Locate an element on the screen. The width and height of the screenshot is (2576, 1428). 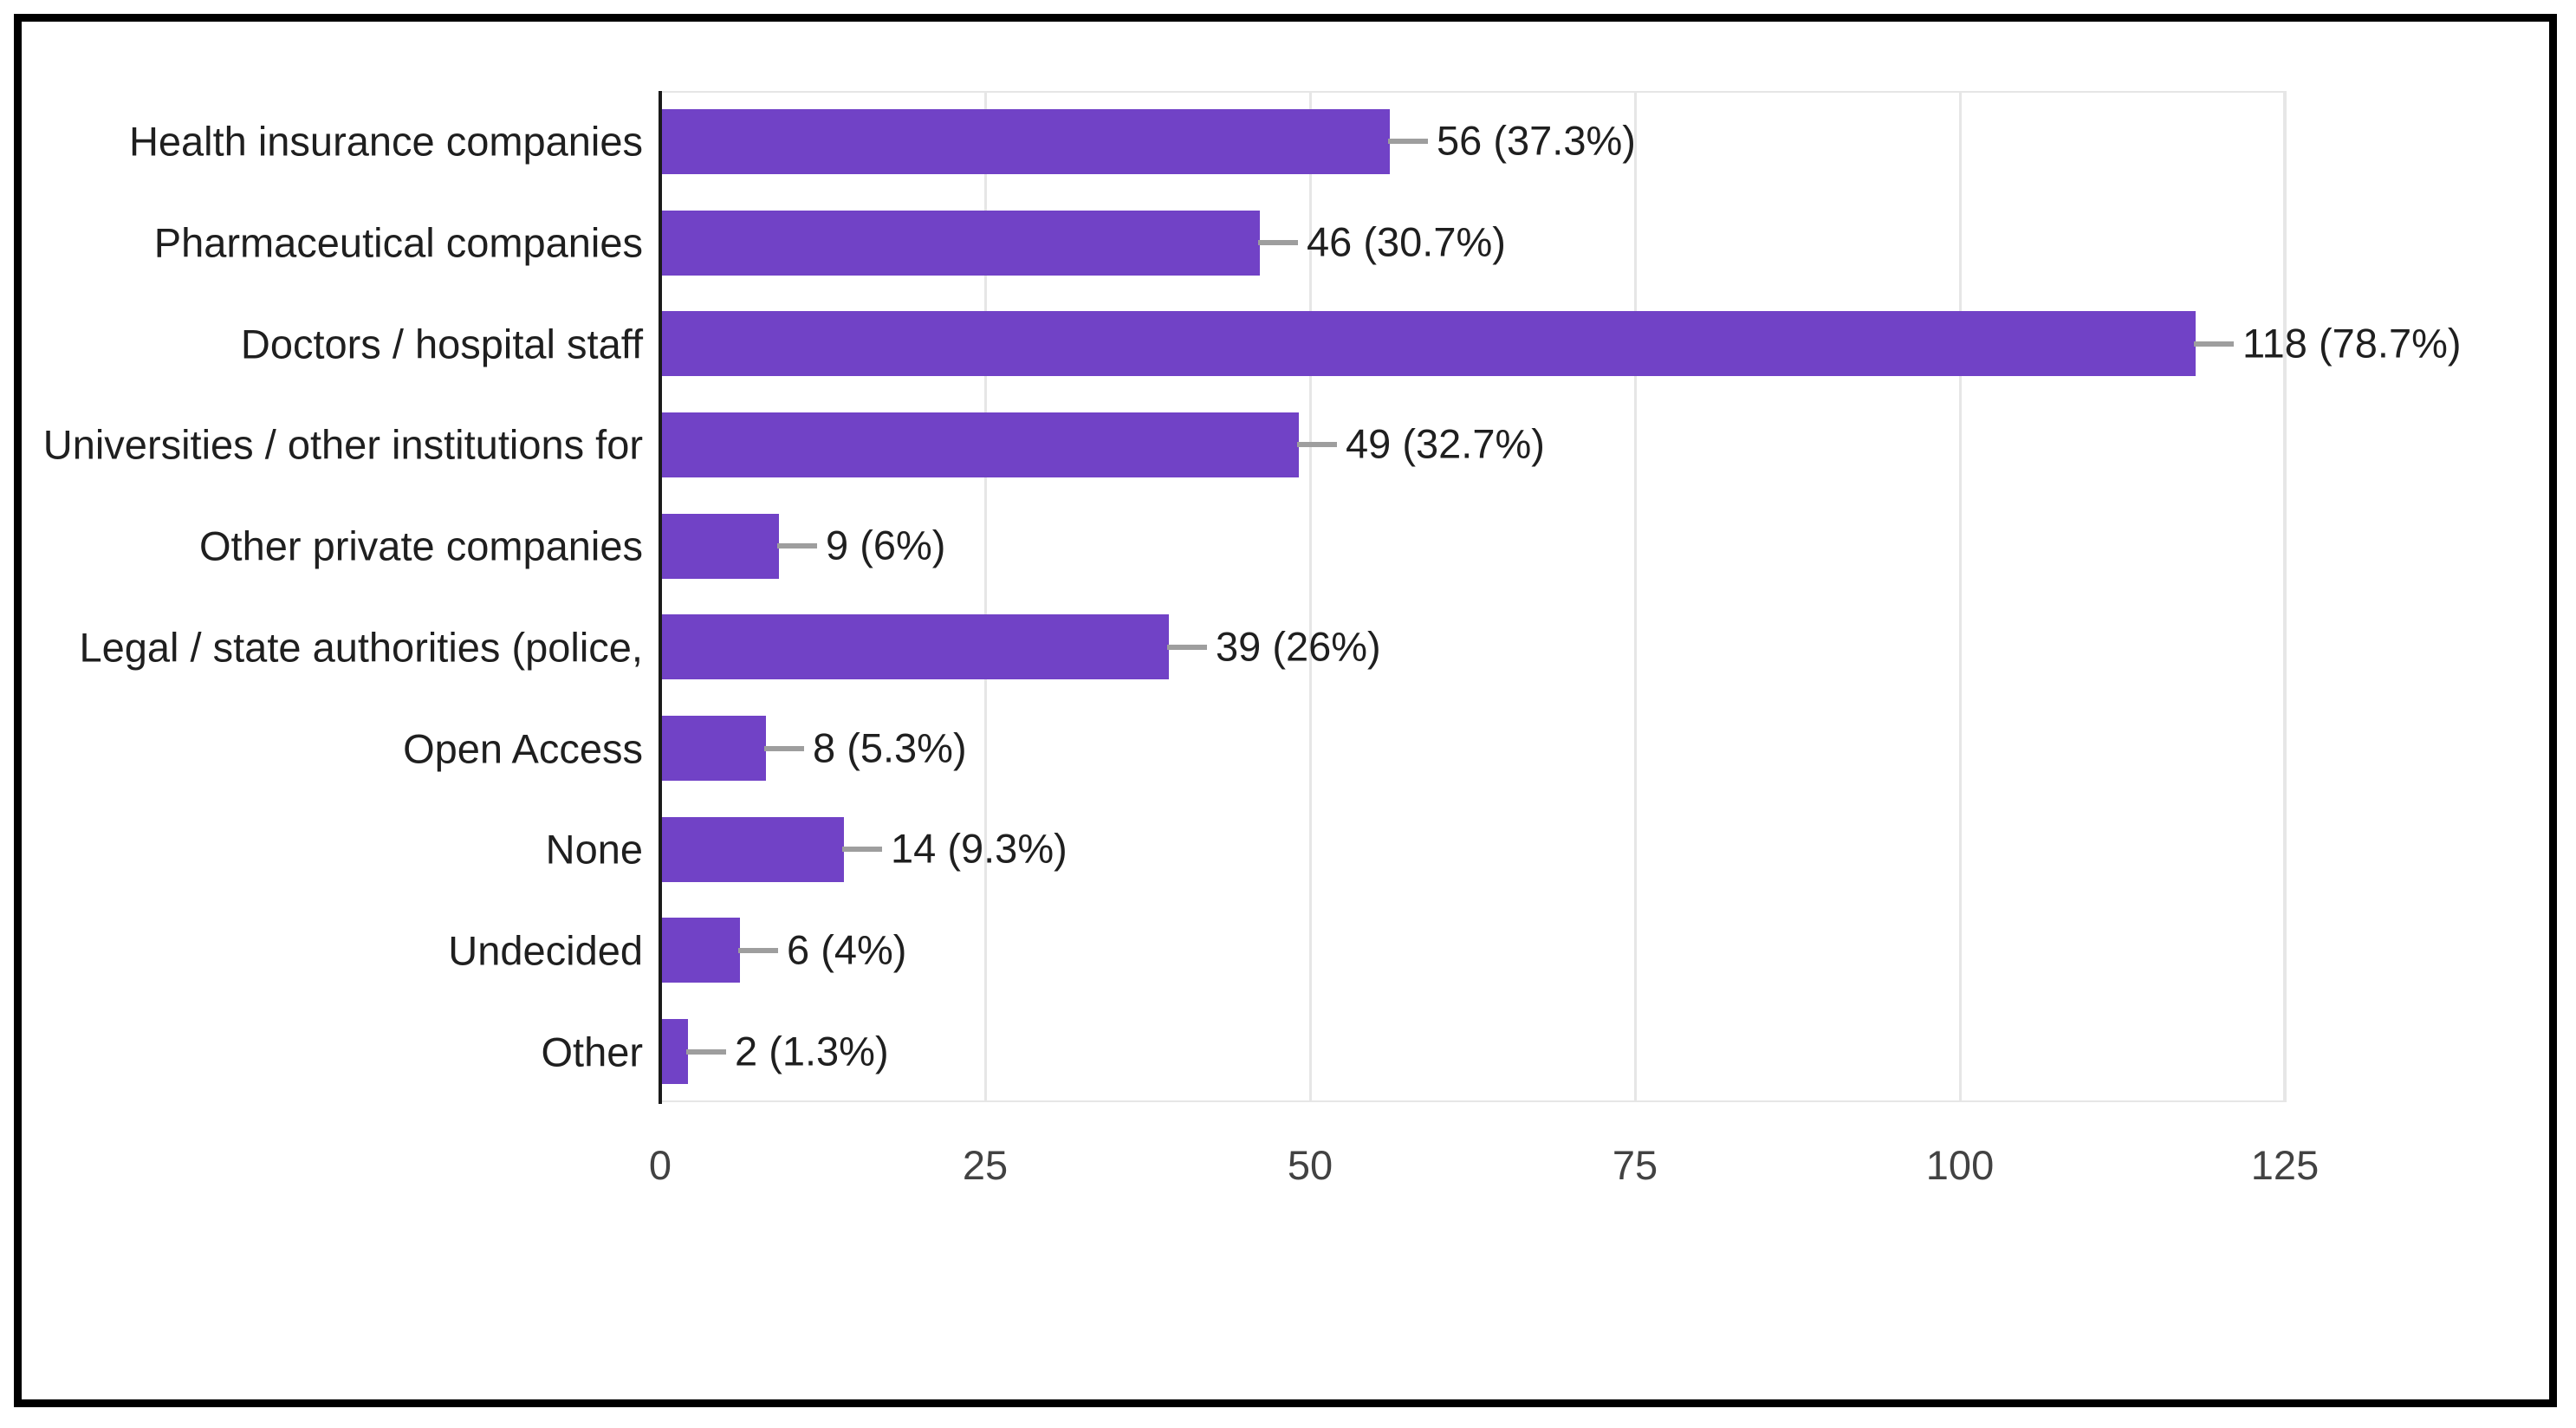
category-label: Pharmaceutical companies is located at coordinates (398, 242).